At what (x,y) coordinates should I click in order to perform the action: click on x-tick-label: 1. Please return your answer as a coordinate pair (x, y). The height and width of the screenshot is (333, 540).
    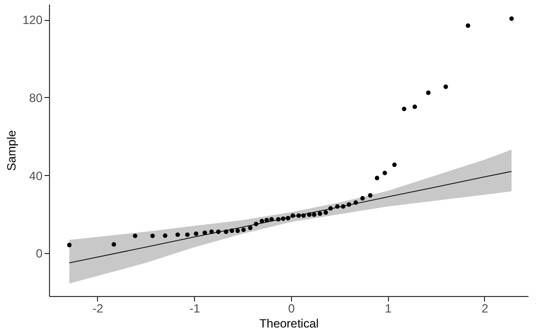
    Looking at the image, I should click on (388, 309).